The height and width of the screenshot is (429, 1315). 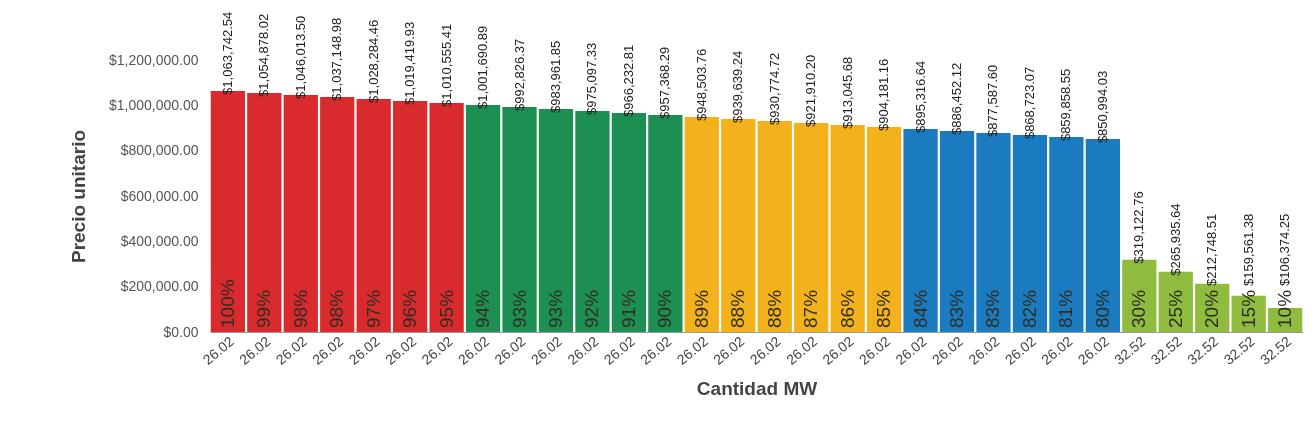 What do you see at coordinates (592, 308) in the screenshot?
I see `annotation: 92%` at bounding box center [592, 308].